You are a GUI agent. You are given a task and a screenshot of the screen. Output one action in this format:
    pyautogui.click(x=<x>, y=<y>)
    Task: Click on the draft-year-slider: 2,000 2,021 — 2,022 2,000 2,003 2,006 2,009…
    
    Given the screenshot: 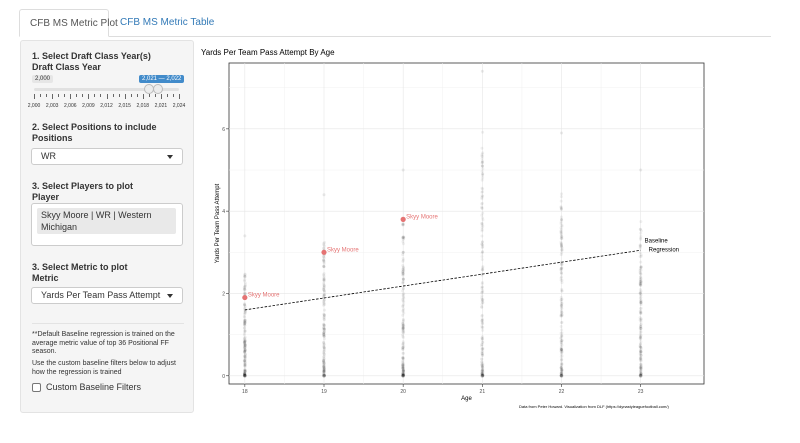 What is the action you would take?
    pyautogui.click(x=106, y=97)
    